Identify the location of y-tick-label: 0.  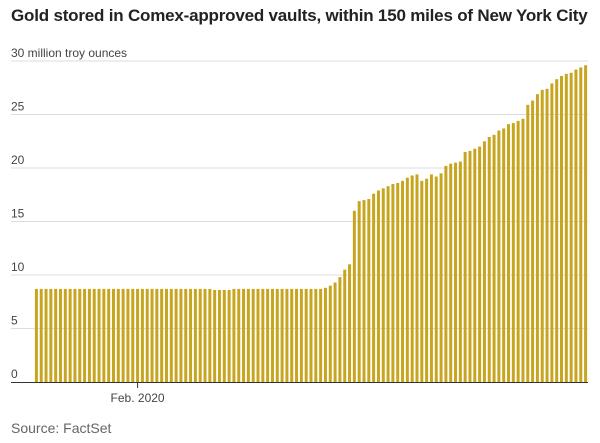
(14, 374).